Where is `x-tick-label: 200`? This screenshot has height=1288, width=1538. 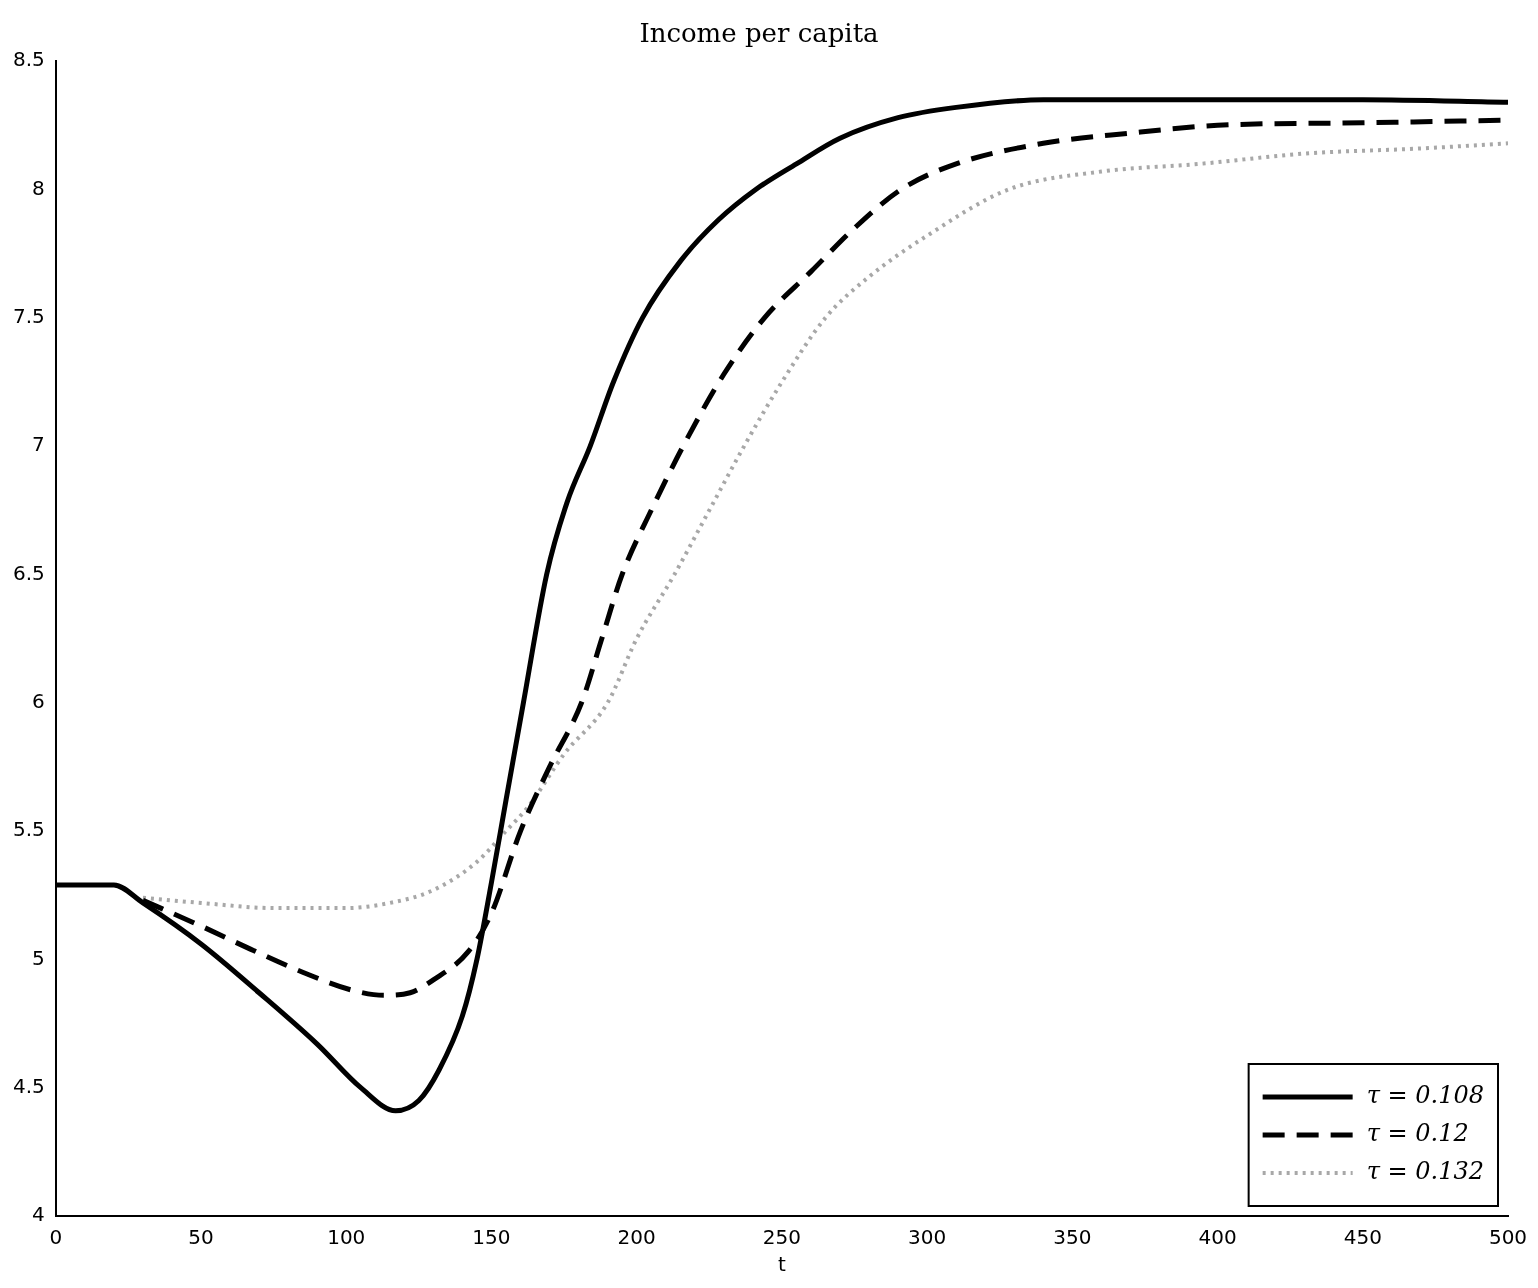
x-tick-label: 200 is located at coordinates (636, 1237).